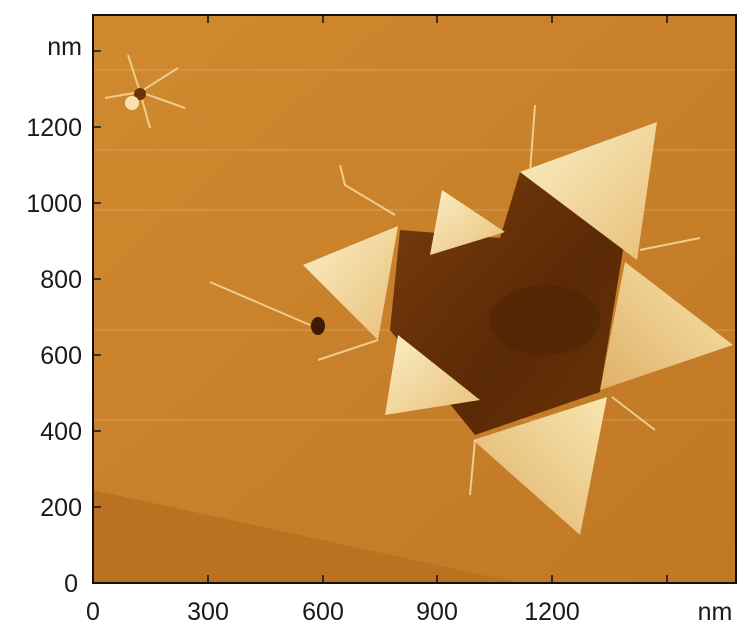  I want to click on bright-particle, so click(132, 103).